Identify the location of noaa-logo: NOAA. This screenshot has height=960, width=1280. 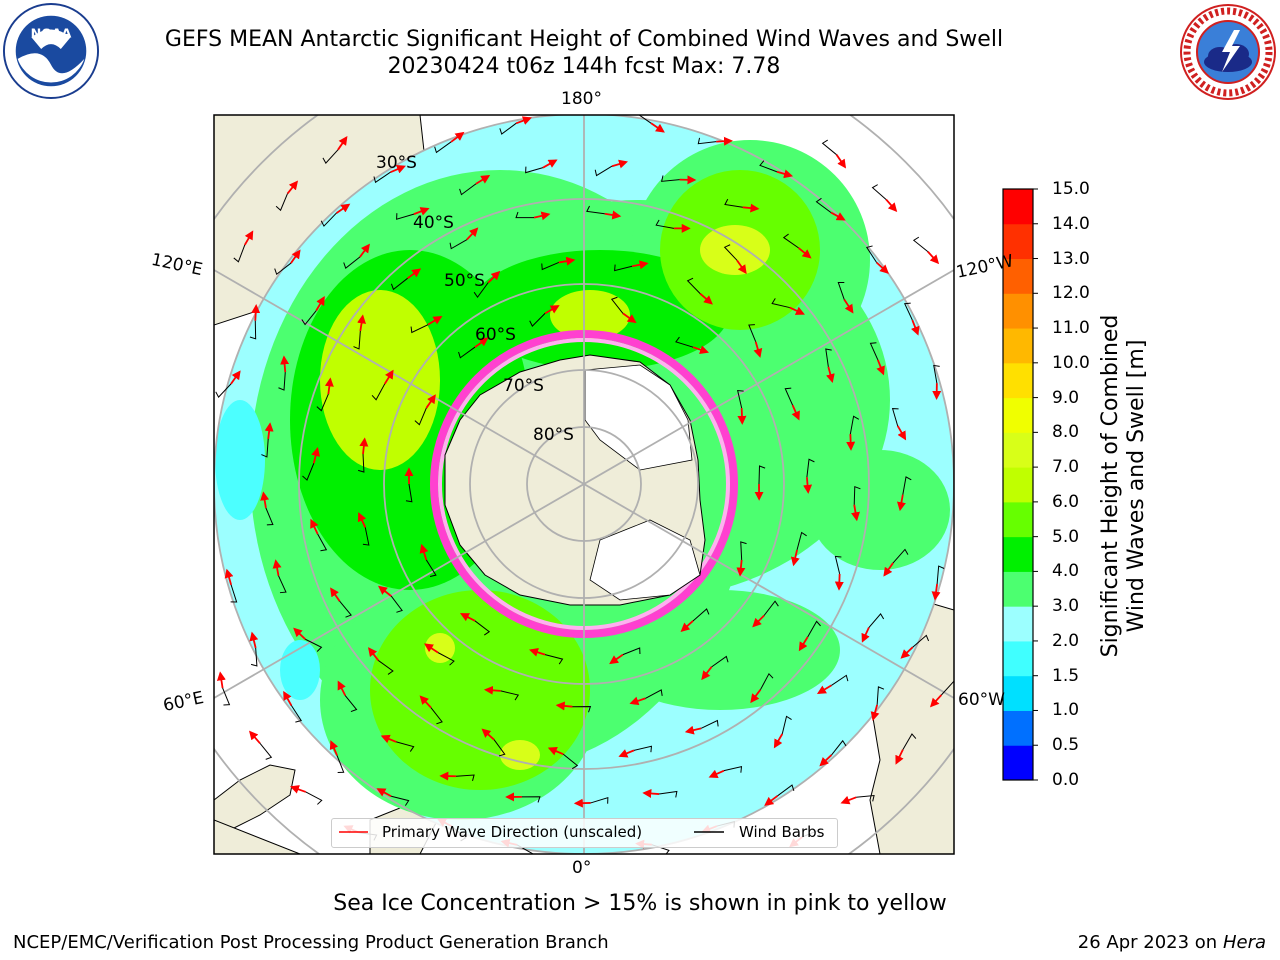
(51, 51).